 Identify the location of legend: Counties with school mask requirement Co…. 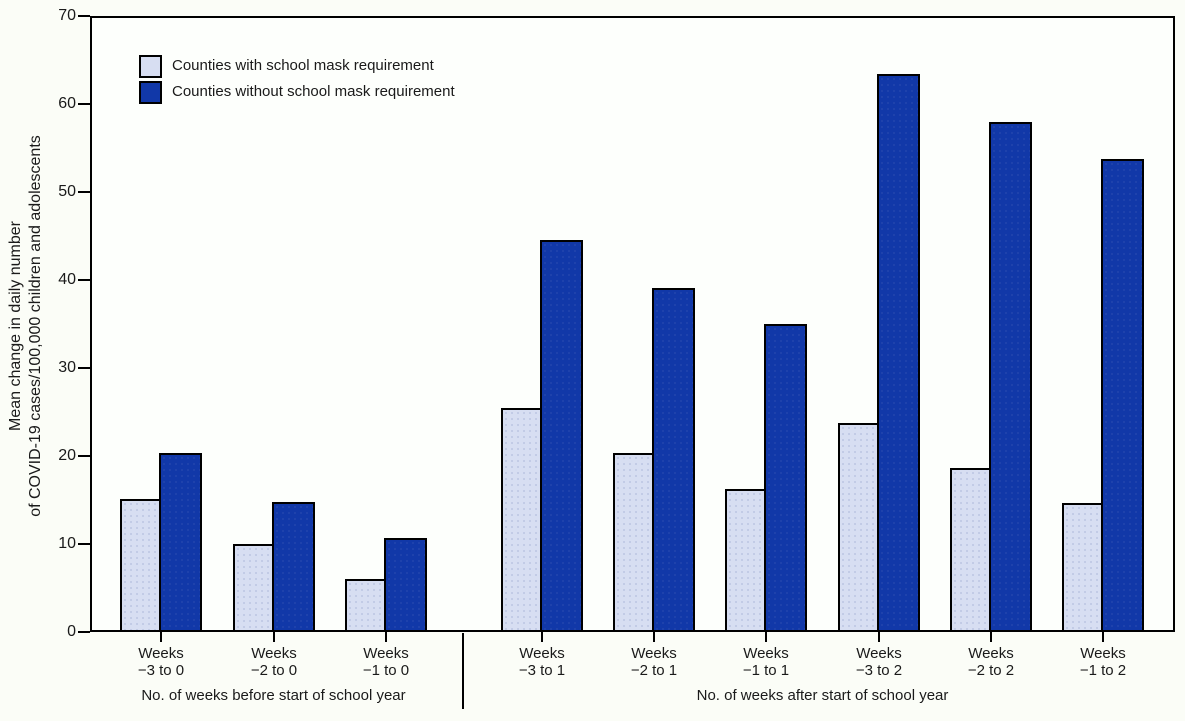
(297, 80).